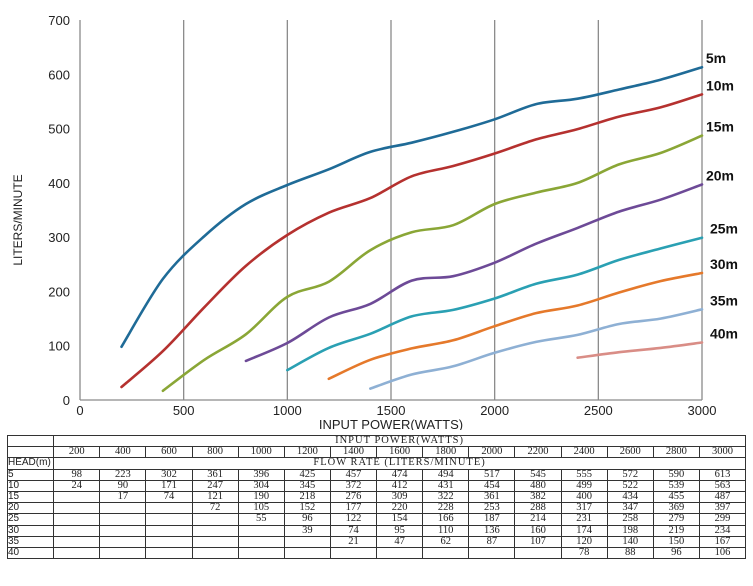 This screenshot has height=586, width=753. Describe the element at coordinates (492, 497) in the screenshot. I see `flow-cell: 361` at that location.